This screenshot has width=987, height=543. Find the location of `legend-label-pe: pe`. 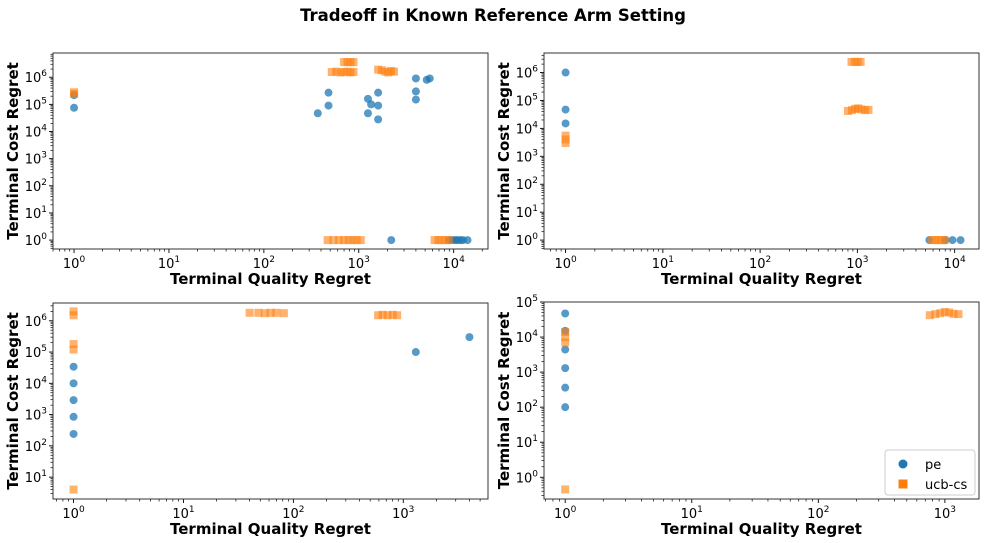

legend-label-pe: pe is located at coordinates (933, 465).